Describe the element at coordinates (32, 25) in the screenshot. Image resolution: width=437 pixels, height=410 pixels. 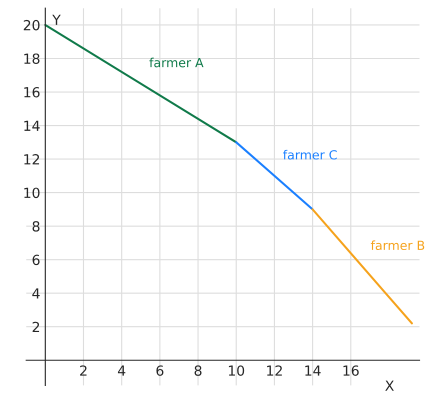
I see `y-tick-label: 20` at that location.